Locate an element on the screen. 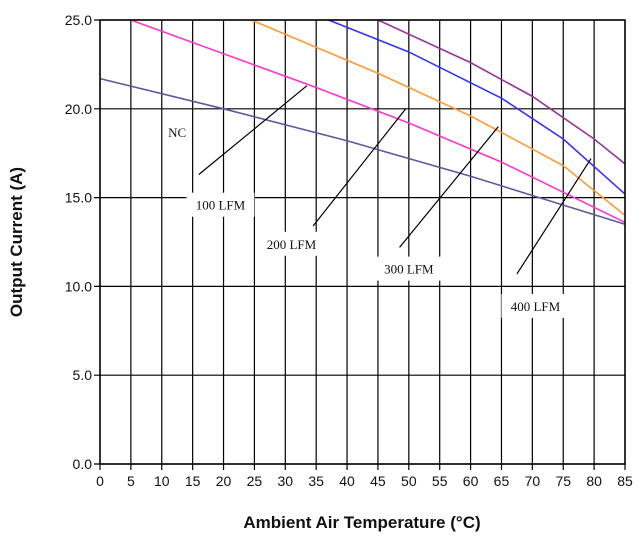 The image size is (638, 542). x-tick-label: 50 is located at coordinates (409, 481).